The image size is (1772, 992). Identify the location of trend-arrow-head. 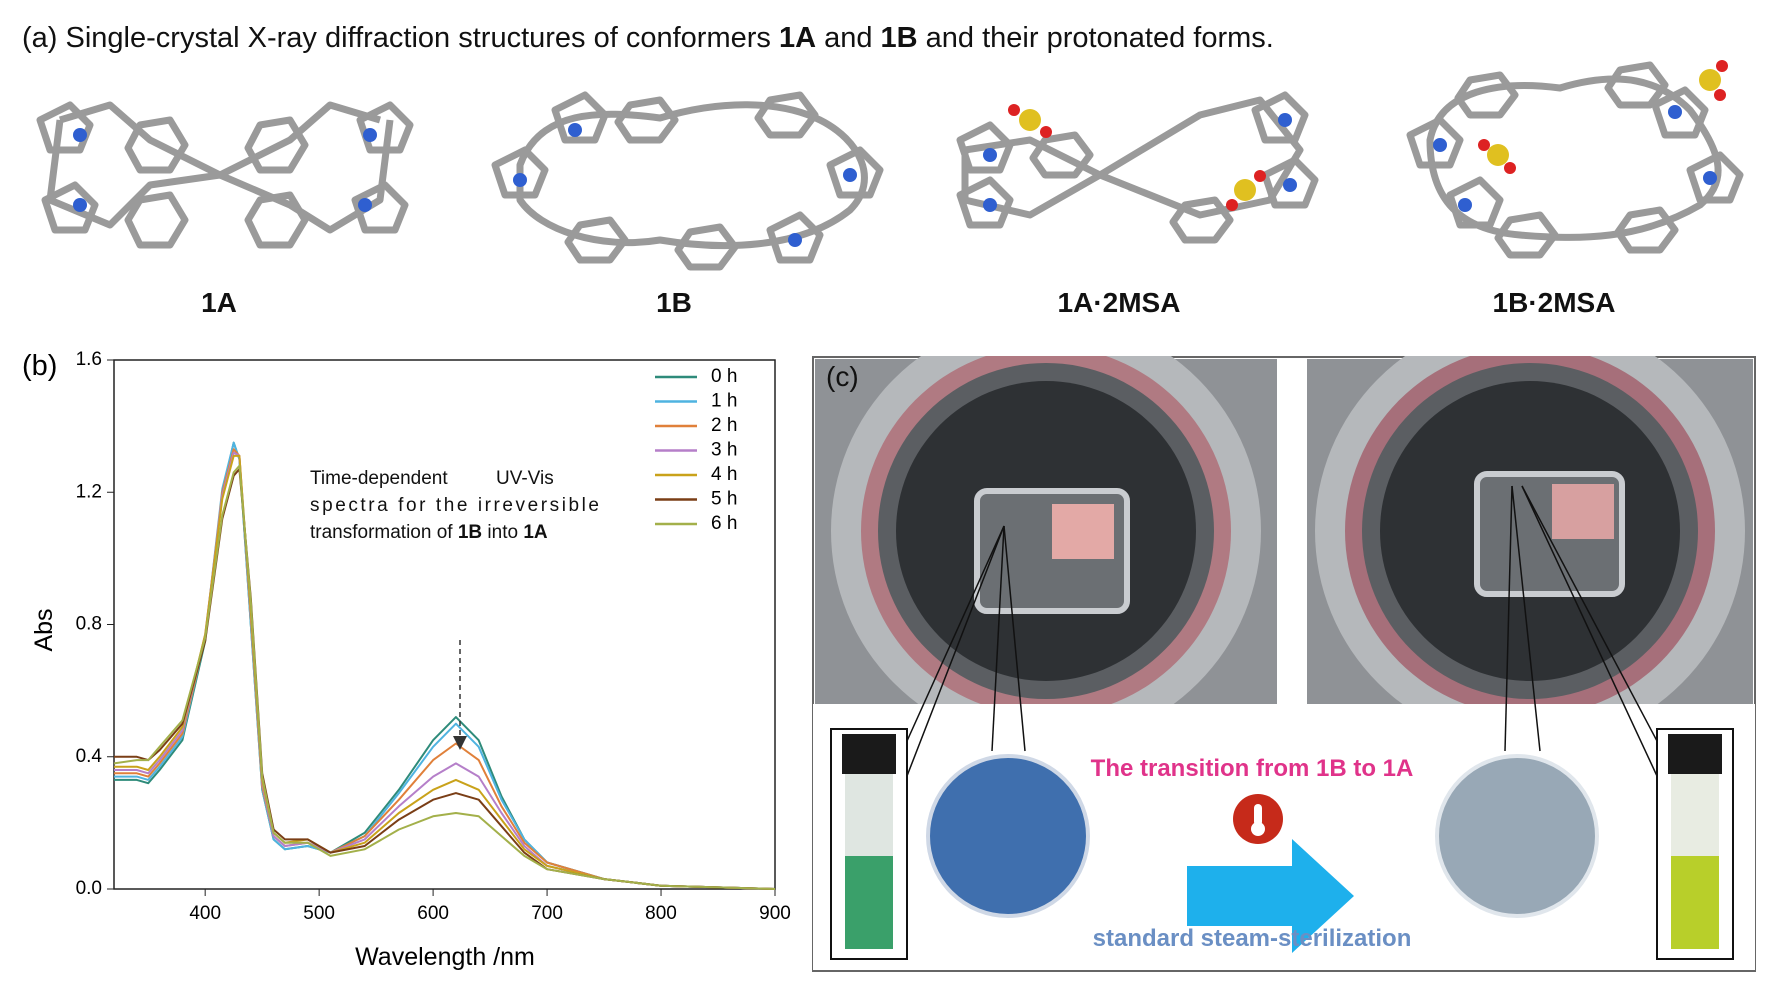
(460, 743).